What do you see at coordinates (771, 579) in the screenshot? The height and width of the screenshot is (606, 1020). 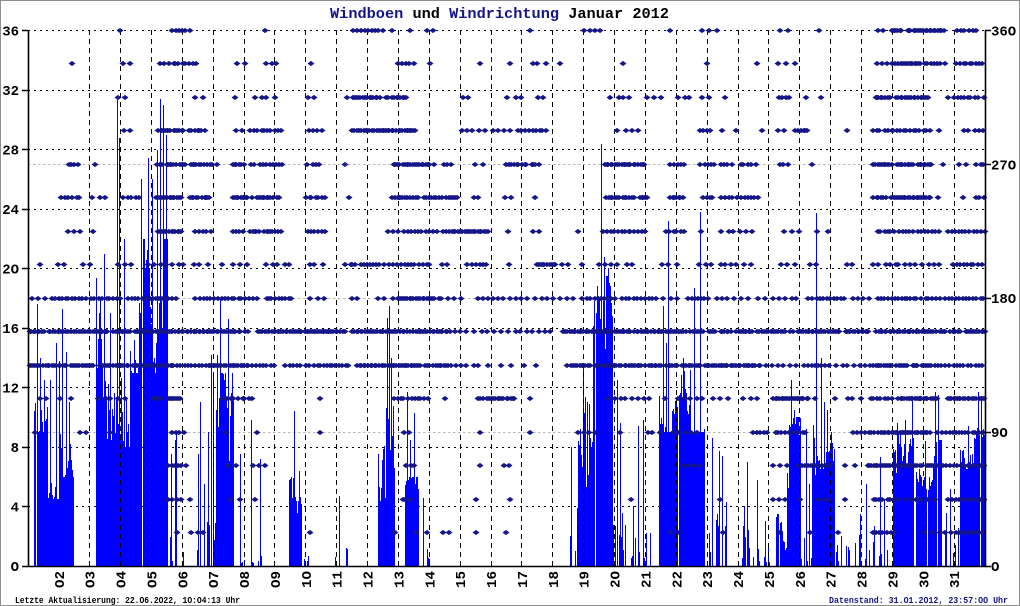 I see `svg-text: 25` at bounding box center [771, 579].